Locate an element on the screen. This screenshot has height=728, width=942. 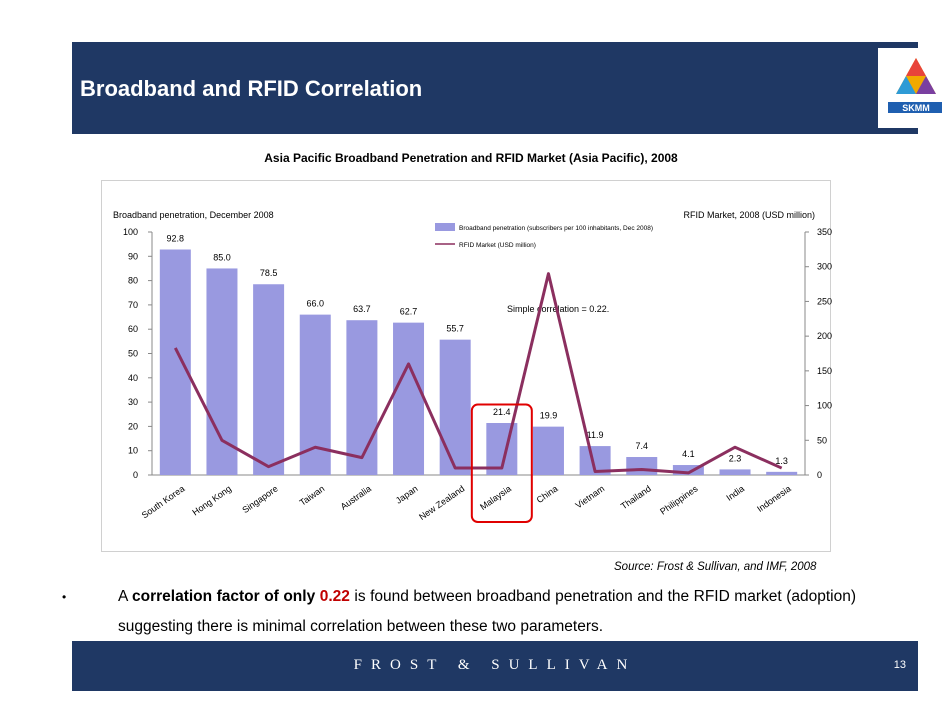
bar-value-label: 19.9 is located at coordinates (549, 416).